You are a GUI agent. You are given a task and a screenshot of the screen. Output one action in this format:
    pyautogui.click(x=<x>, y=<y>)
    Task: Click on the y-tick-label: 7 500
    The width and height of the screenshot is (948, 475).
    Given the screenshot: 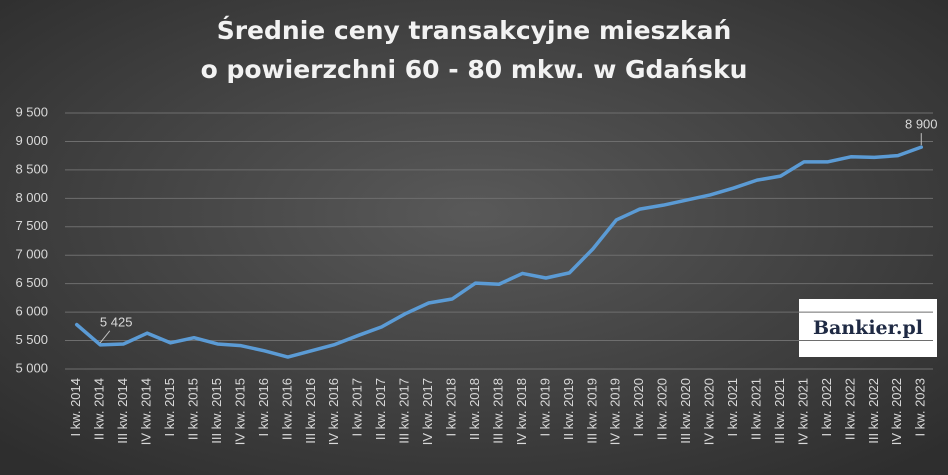 What is the action you would take?
    pyautogui.click(x=31, y=225)
    